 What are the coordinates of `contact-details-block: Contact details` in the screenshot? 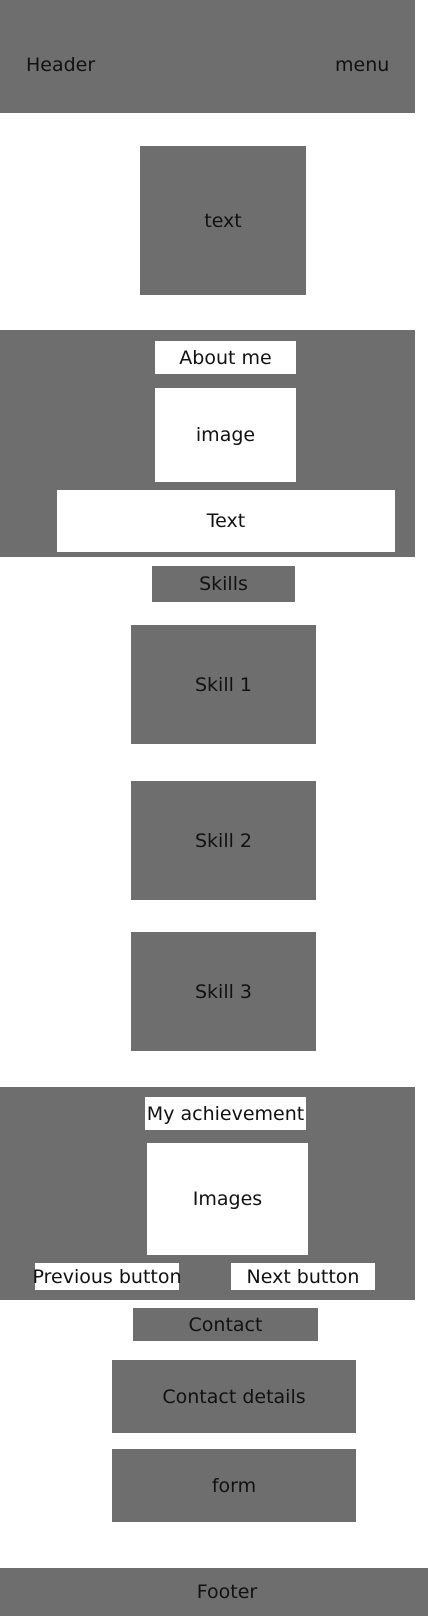 It's located at (234, 1396).